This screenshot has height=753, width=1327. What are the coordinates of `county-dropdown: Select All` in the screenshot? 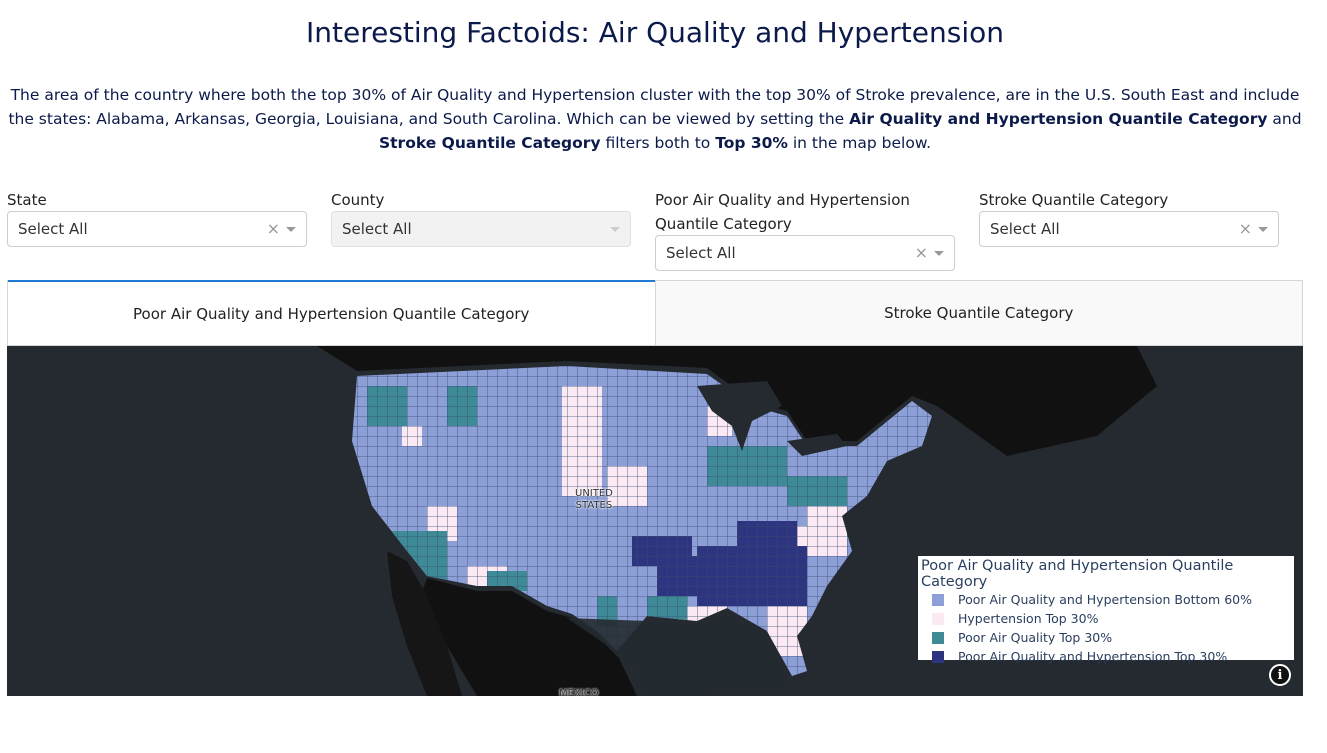 It's located at (481, 229).